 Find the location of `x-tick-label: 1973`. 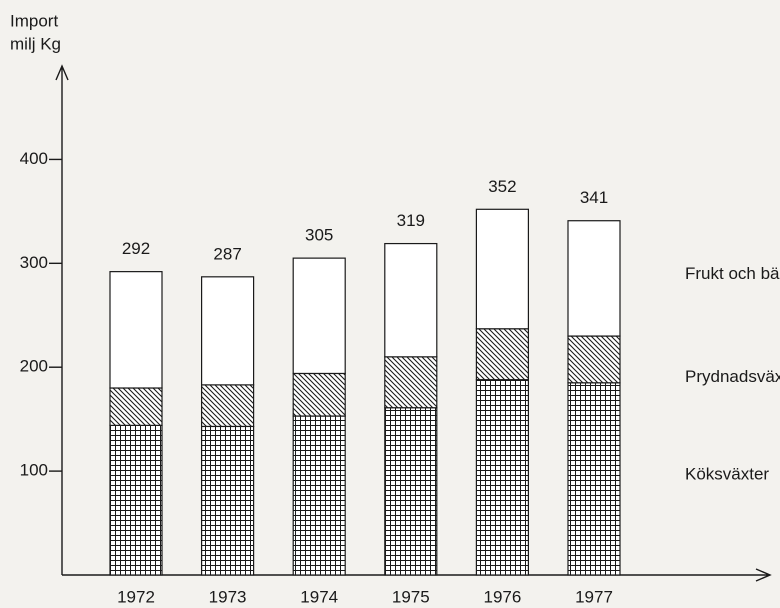

x-tick-label: 1973 is located at coordinates (228, 596).